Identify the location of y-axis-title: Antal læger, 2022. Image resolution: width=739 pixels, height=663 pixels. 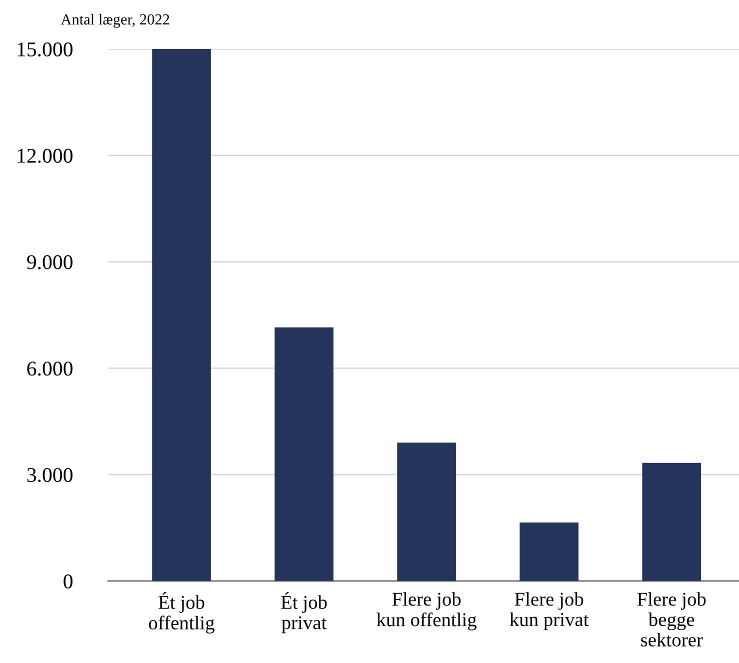
(115, 21).